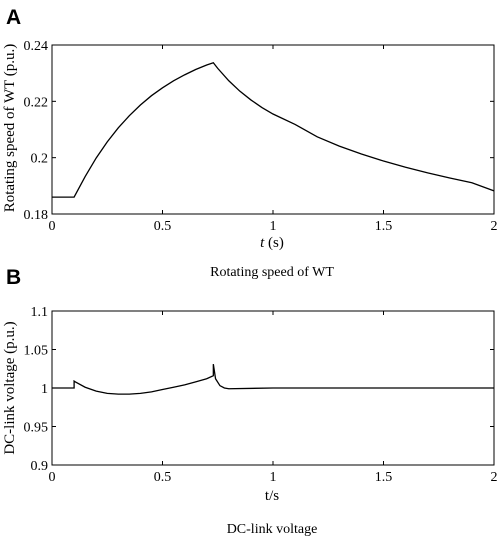 This screenshot has height=542, width=498. I want to click on panel-b-caption: DC-link voltage, so click(272, 529).